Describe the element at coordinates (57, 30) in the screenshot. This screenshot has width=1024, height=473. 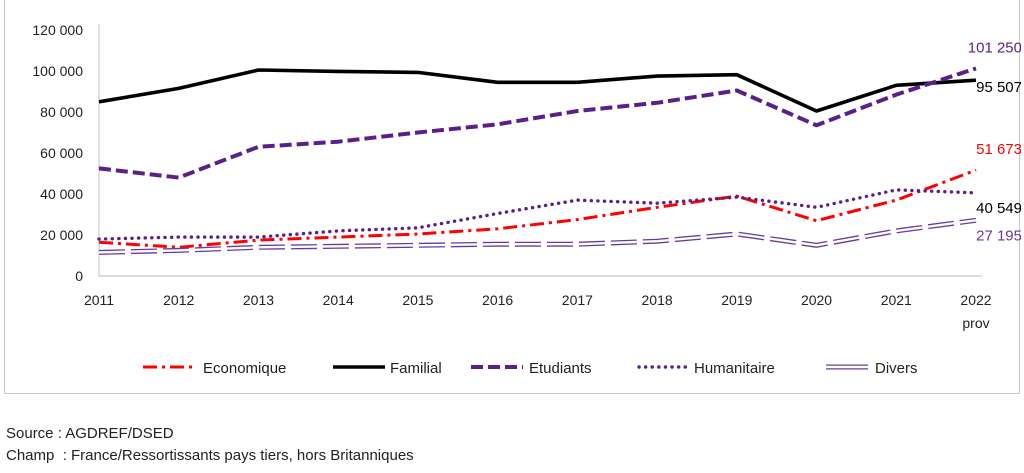
I see `y-tick-label: 120 000` at that location.